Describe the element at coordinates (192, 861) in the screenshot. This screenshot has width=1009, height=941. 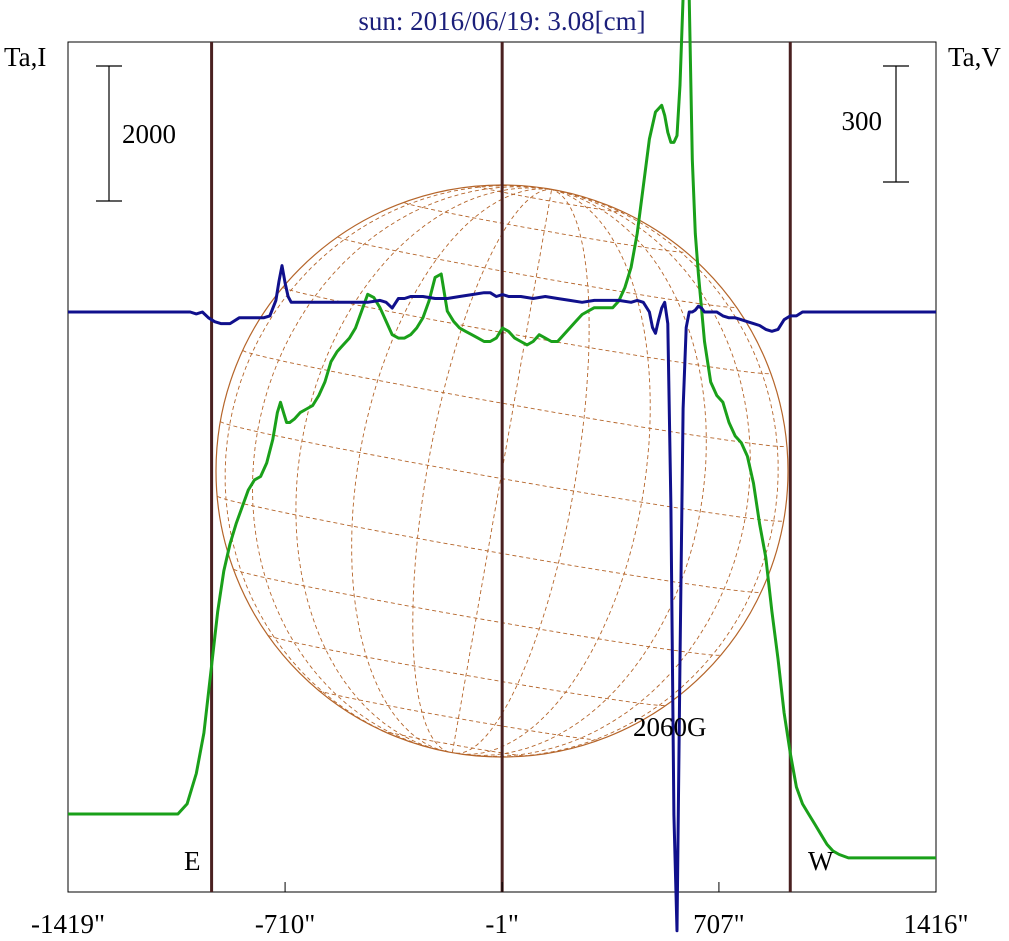
I see `east-limb-label: E` at that location.